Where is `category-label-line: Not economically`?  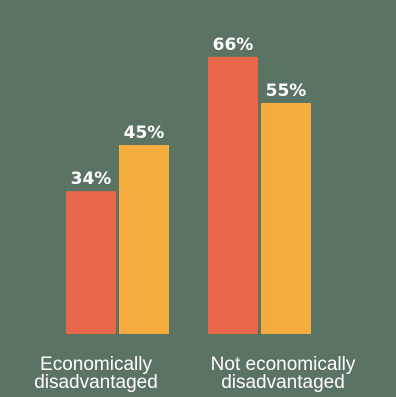 category-label-line: Not economically is located at coordinates (283, 364).